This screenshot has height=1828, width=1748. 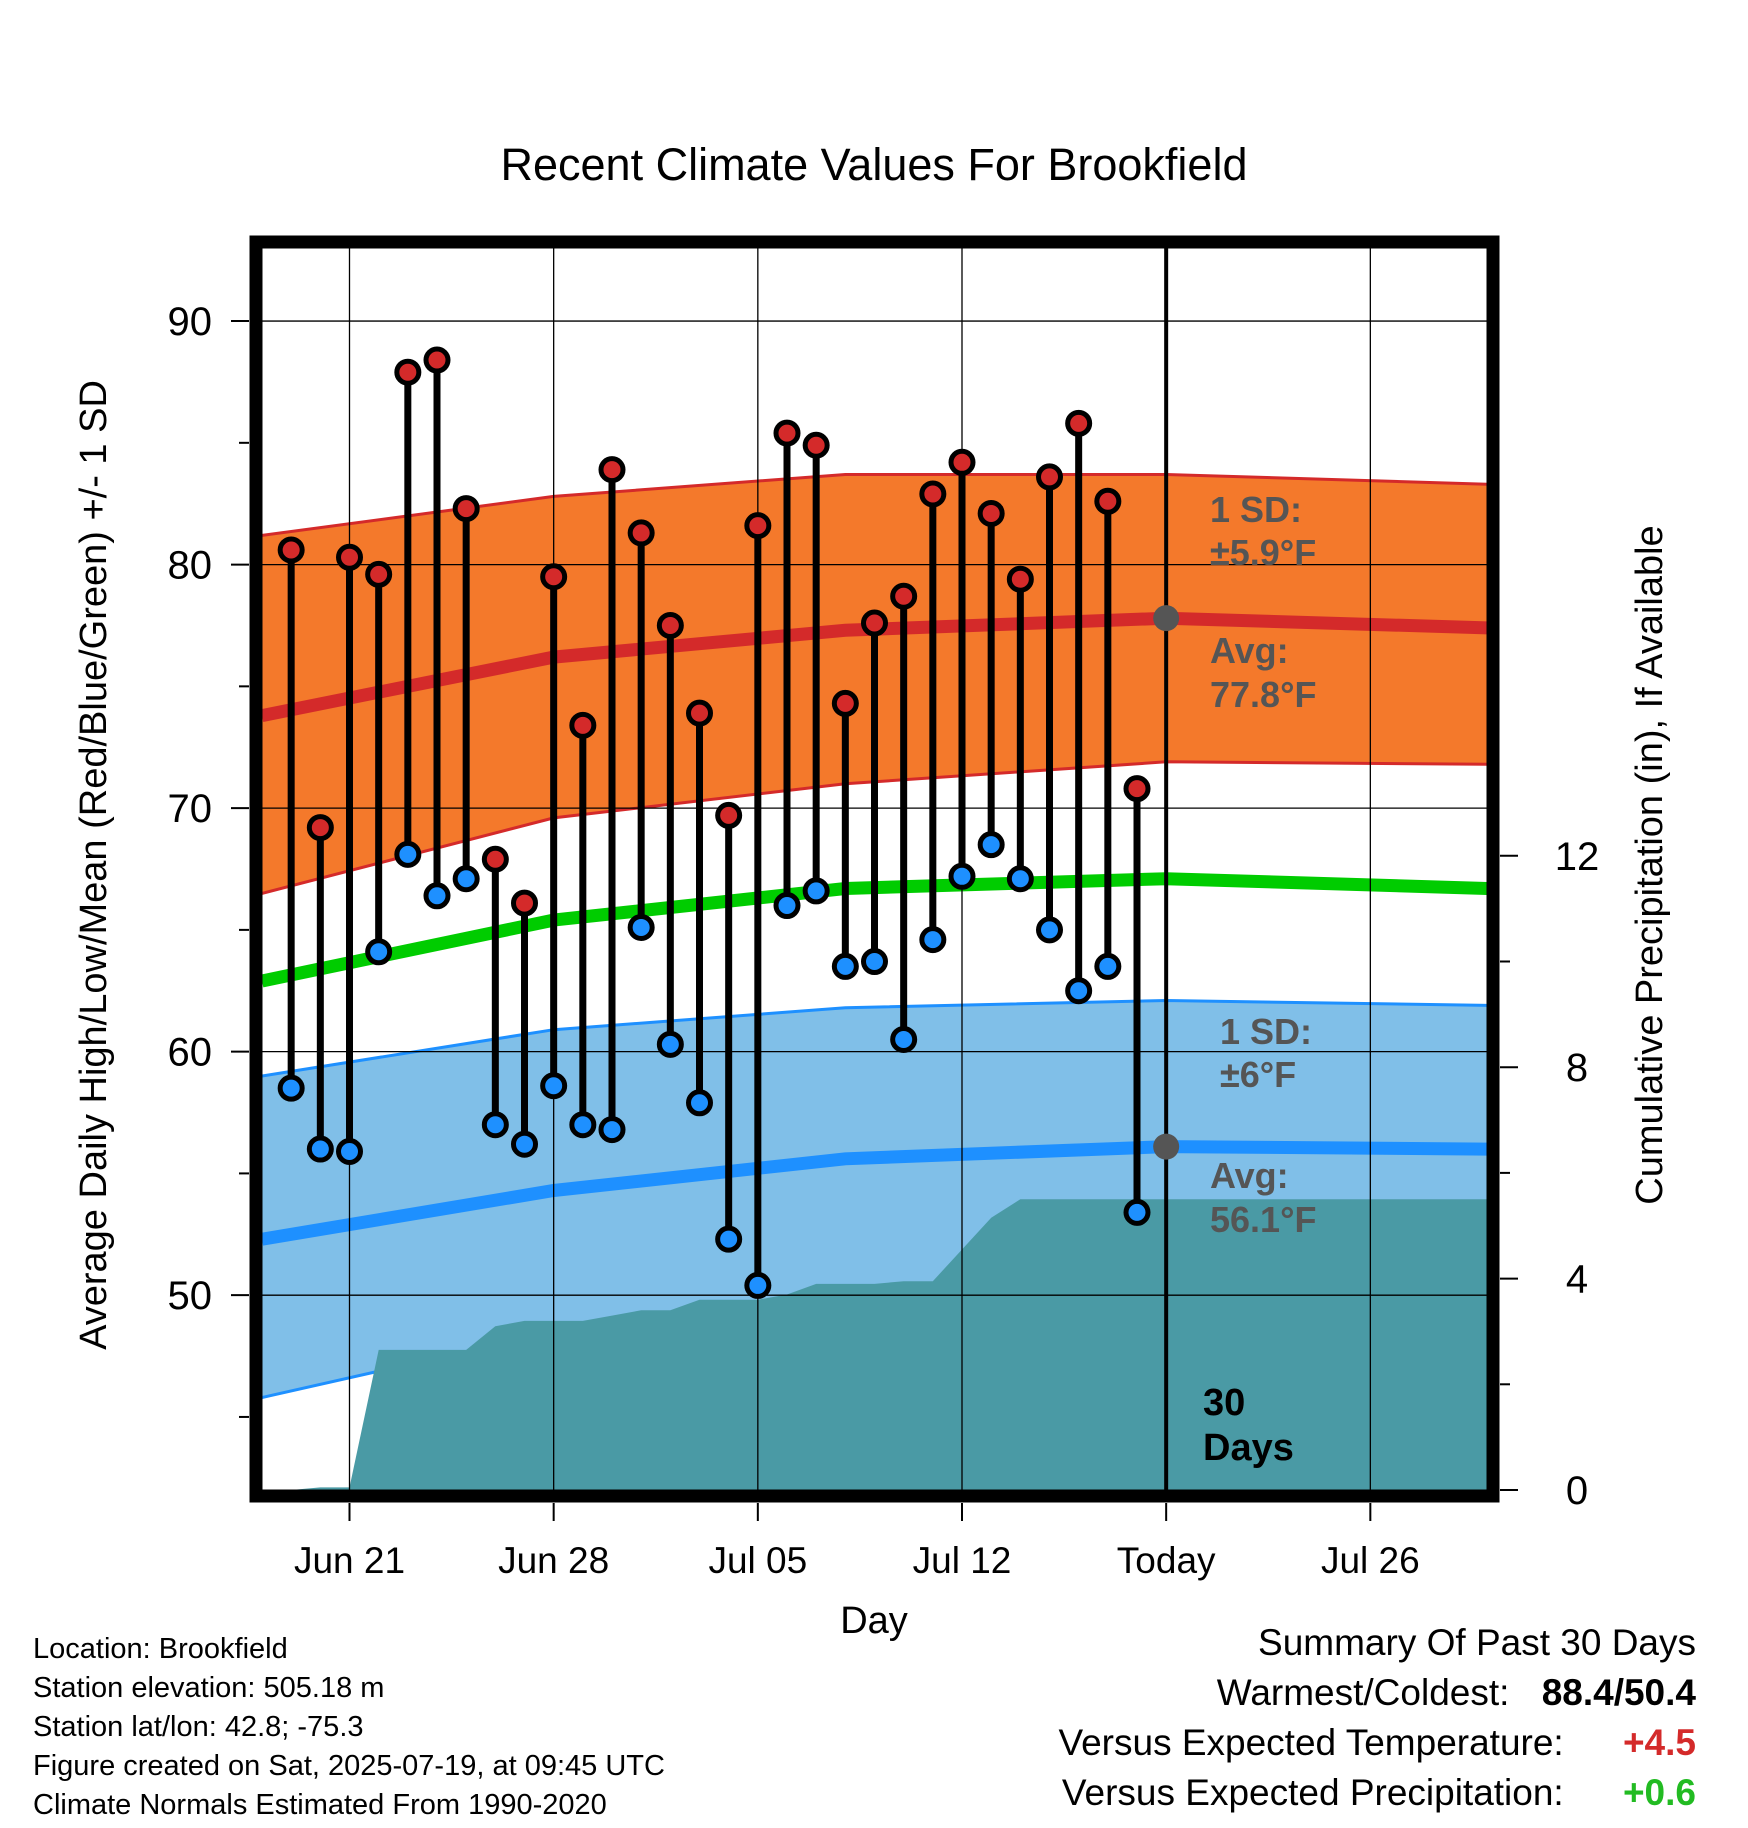 What do you see at coordinates (553, 1560) in the screenshot?
I see `x-tick-label: Jun 28` at bounding box center [553, 1560].